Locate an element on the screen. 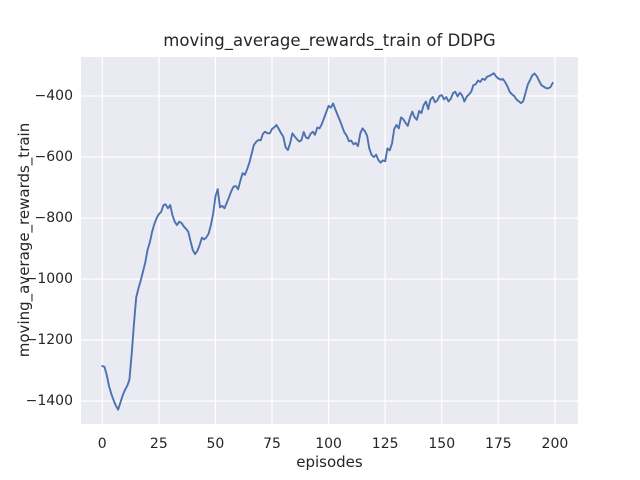  y-tick-label: −1200 is located at coordinates (49, 340).